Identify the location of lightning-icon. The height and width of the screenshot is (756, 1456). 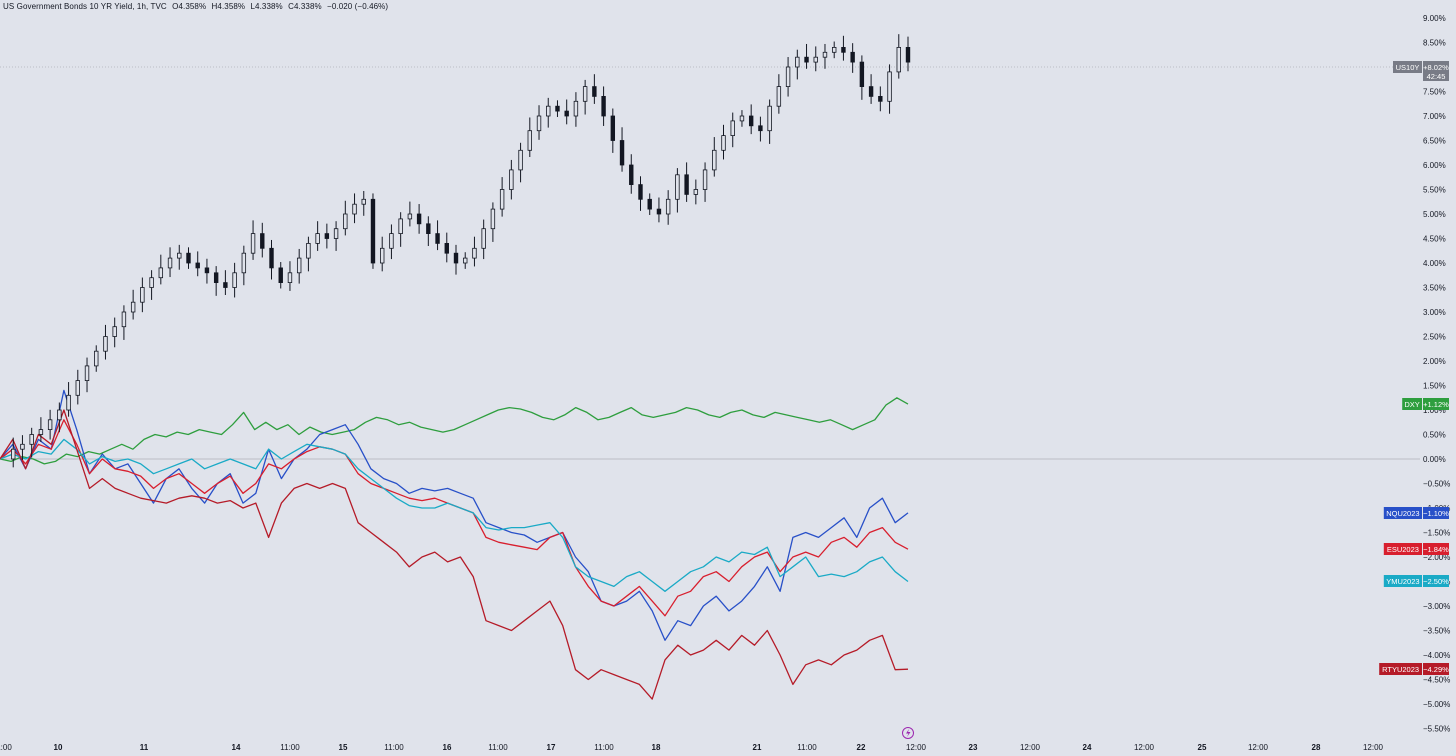
(908, 733).